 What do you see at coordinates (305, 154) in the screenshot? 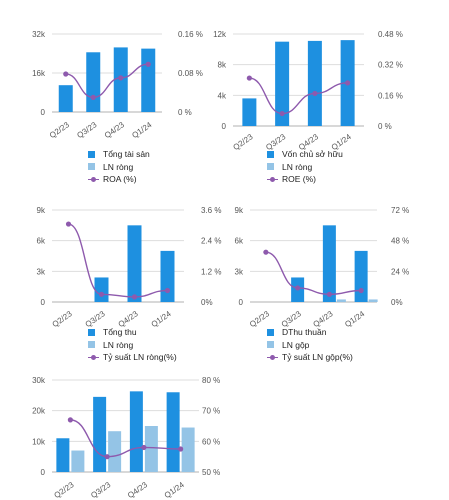
I see `legend-item: Vốn chủ sở hữu` at bounding box center [305, 154].